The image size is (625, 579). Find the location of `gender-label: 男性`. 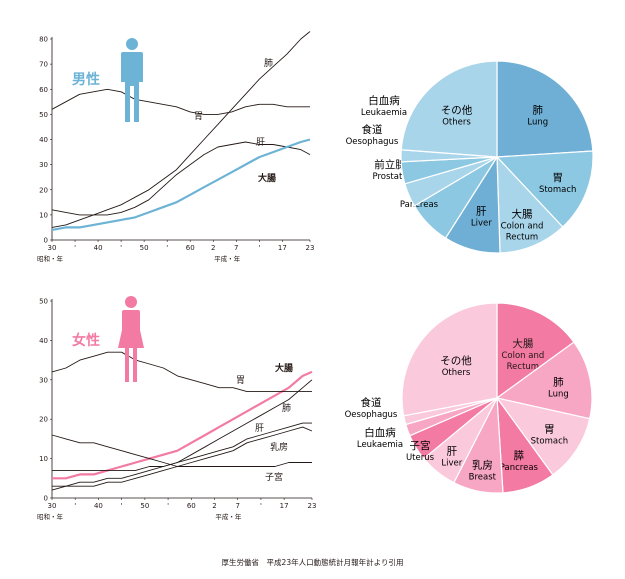

gender-label: 男性 is located at coordinates (86, 79).